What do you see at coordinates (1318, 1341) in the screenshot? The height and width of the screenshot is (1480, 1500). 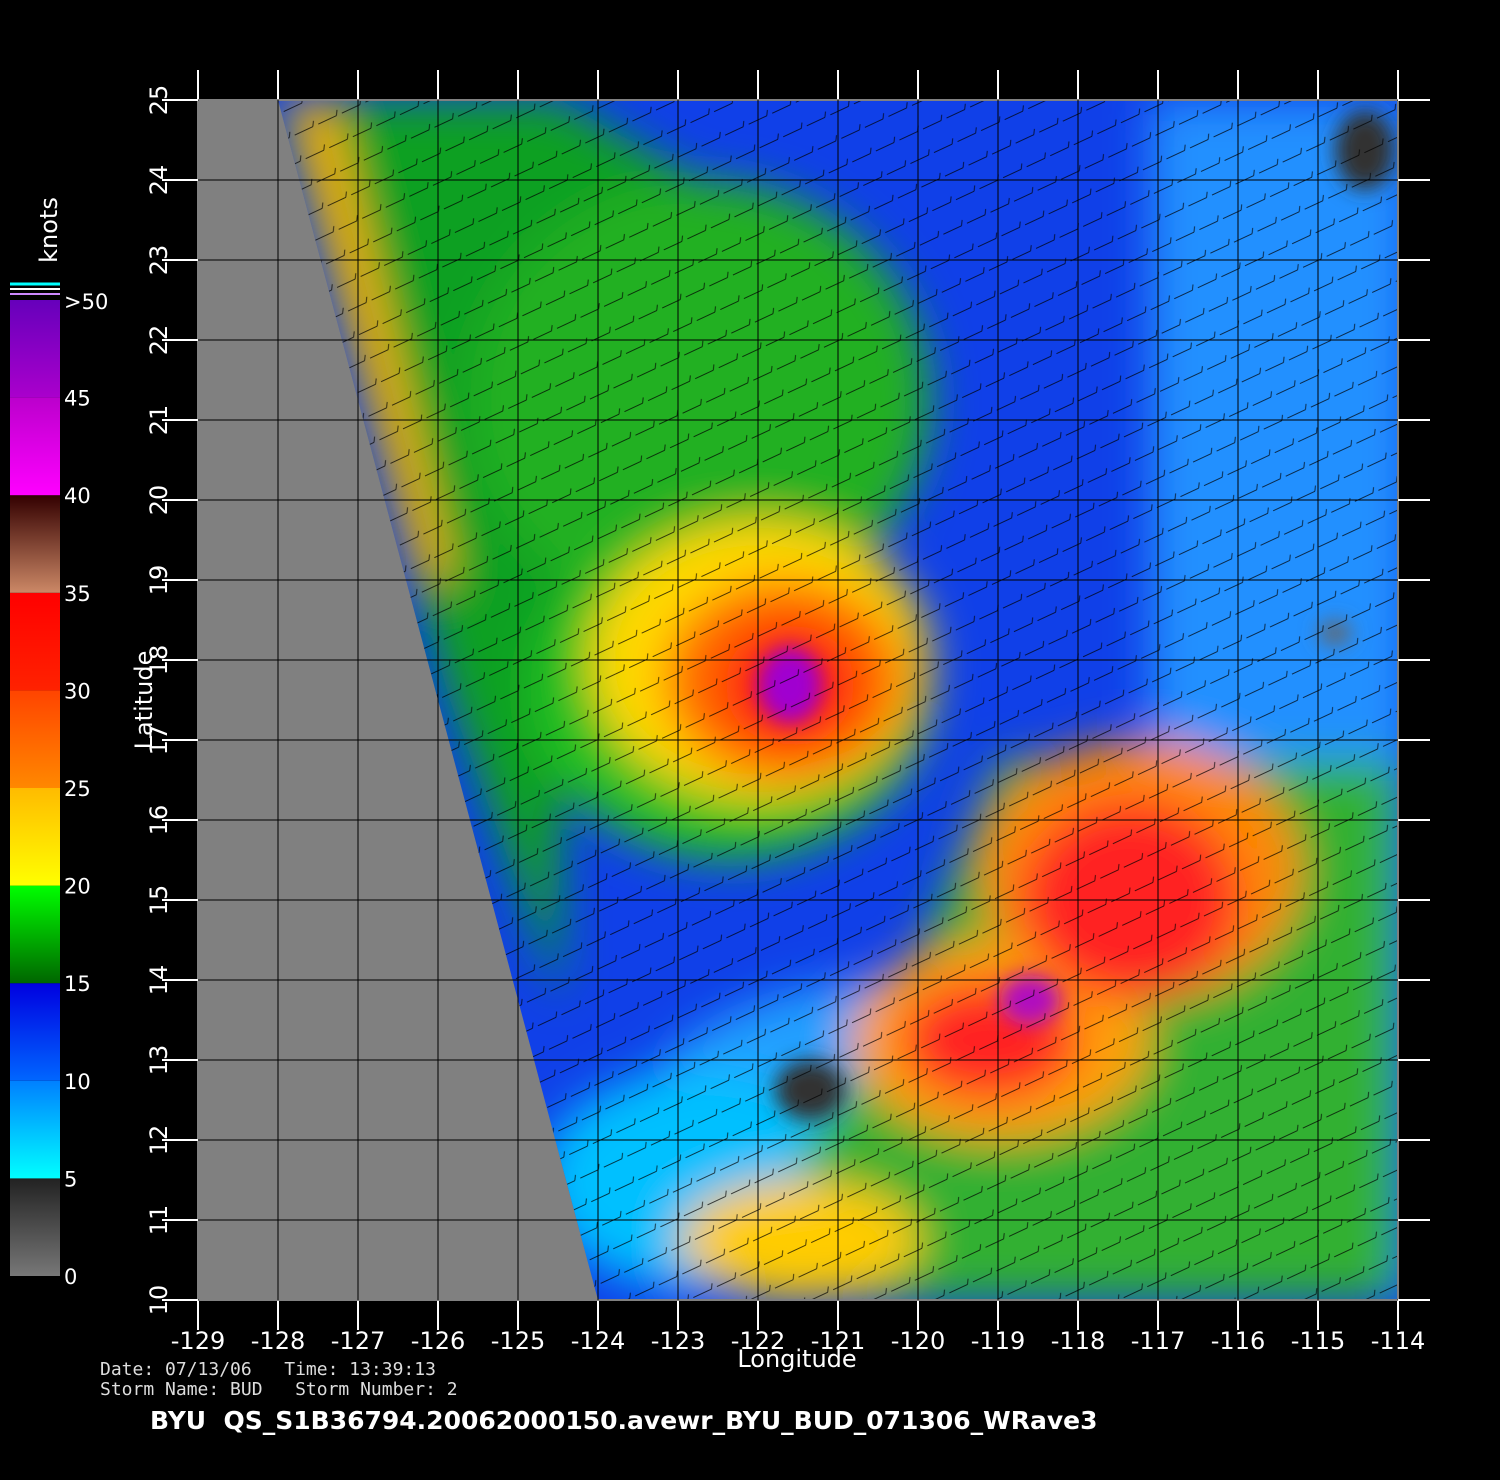 I see `x-tick-label: -115` at bounding box center [1318, 1341].